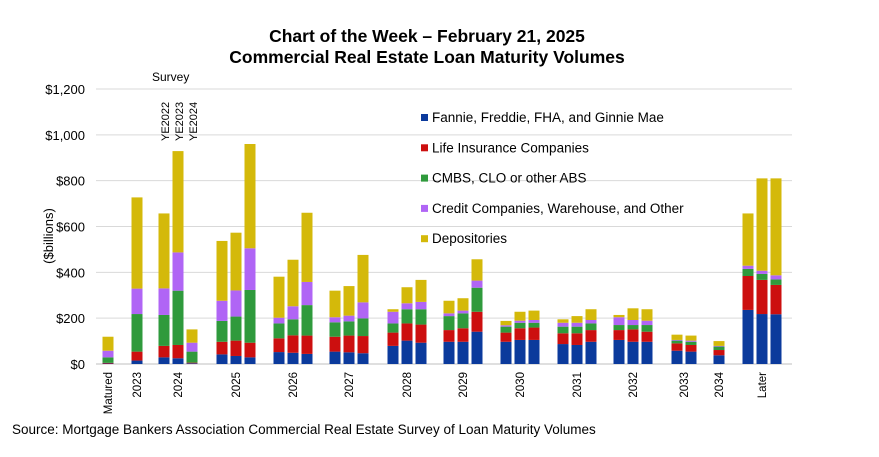 The image size is (879, 457). Describe the element at coordinates (427, 36) in the screenshot. I see `chart-title: Chart of the Week – February 21, 2025` at that location.